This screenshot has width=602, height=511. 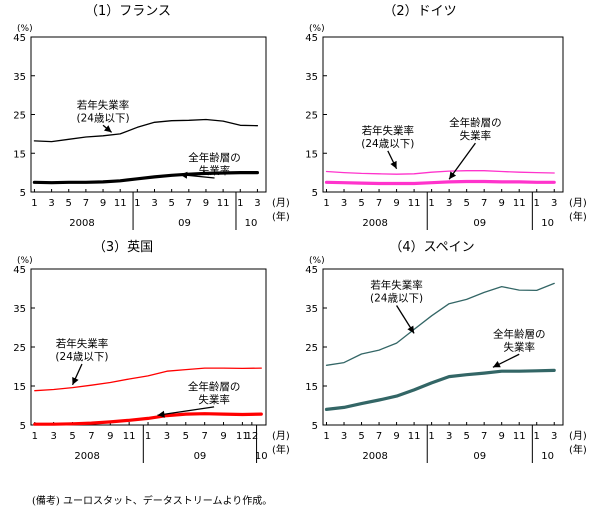 I want to click on chart-title: （1）フランス, so click(x=128, y=11).